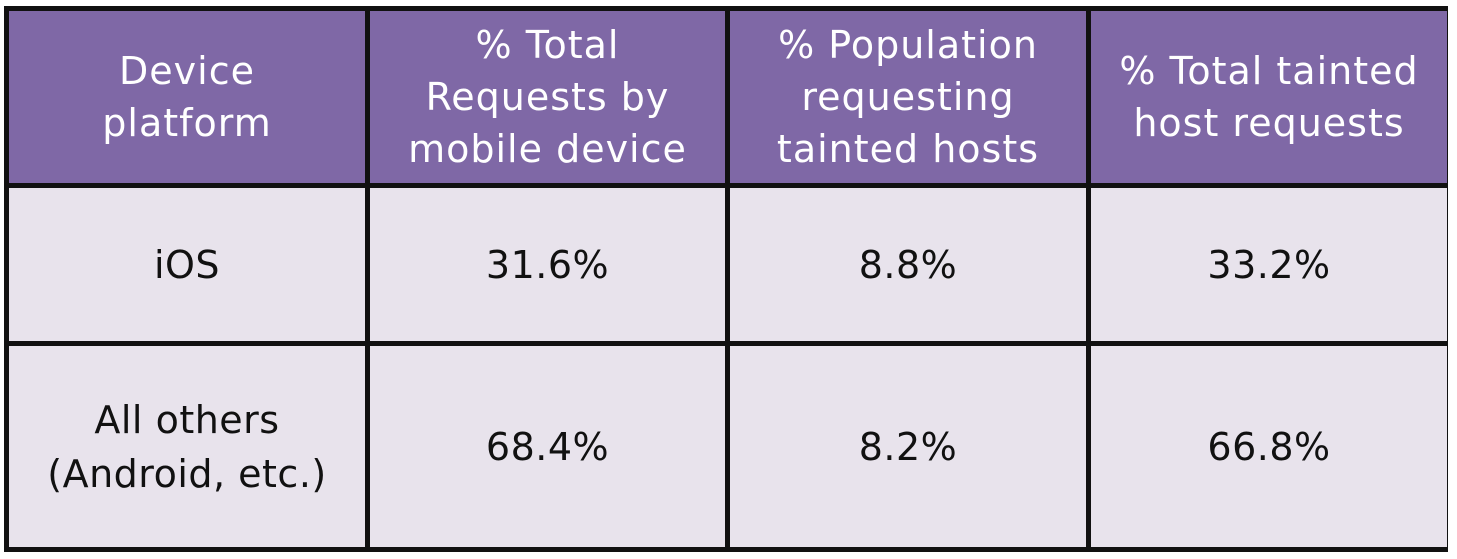 This screenshot has width=1457, height=559. Describe the element at coordinates (547, 265) in the screenshot. I see `cell-total-requests: 31.6%` at that location.